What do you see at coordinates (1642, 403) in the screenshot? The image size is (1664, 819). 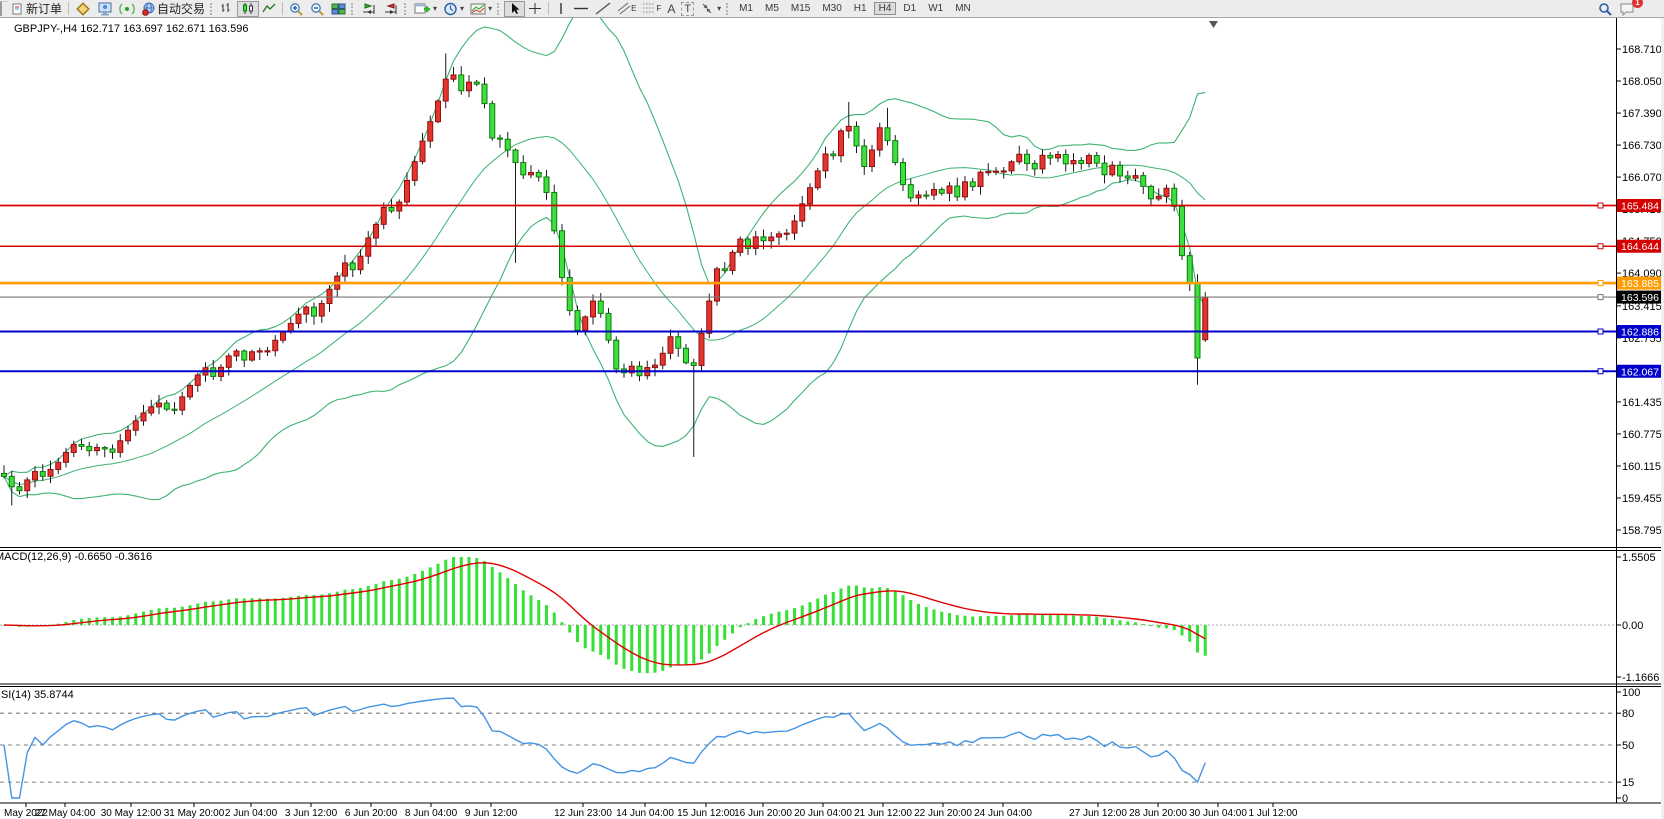 I see `price-tick-label: 161.435` at bounding box center [1642, 403].